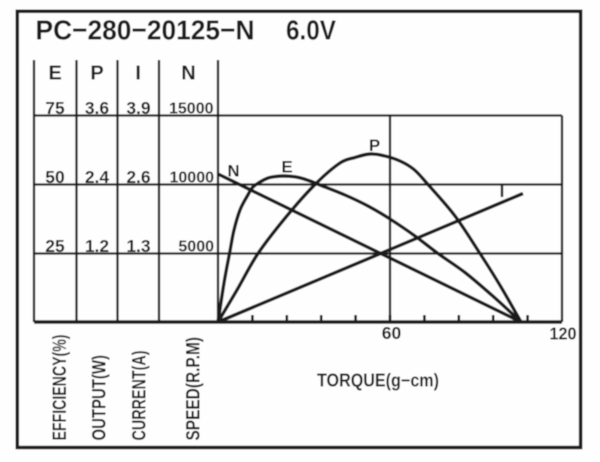 The width and height of the screenshot is (600, 462). What do you see at coordinates (55, 177) in the screenshot?
I see `svg-text: 50` at bounding box center [55, 177].